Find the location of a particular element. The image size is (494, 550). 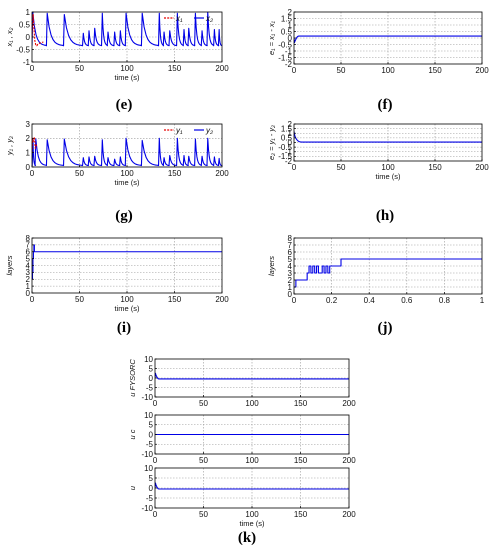

series-line-e-b is located at coordinates (127, 29).